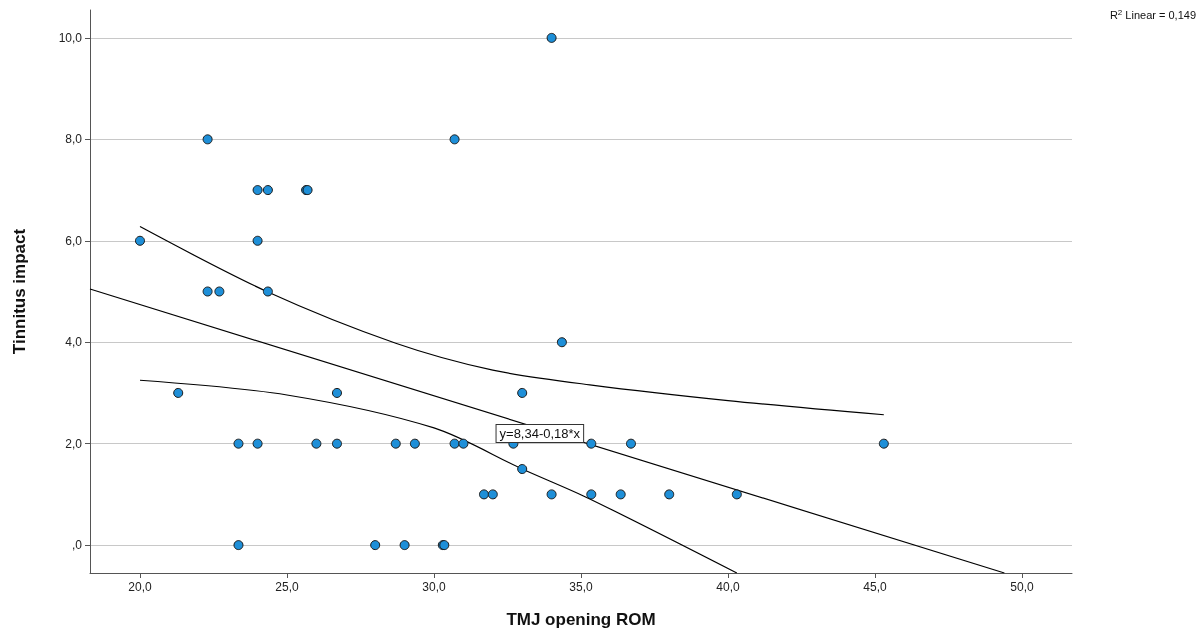 This screenshot has height=639, width=1204. Describe the element at coordinates (140, 587) in the screenshot. I see `x-tick-label: 20,0` at that location.